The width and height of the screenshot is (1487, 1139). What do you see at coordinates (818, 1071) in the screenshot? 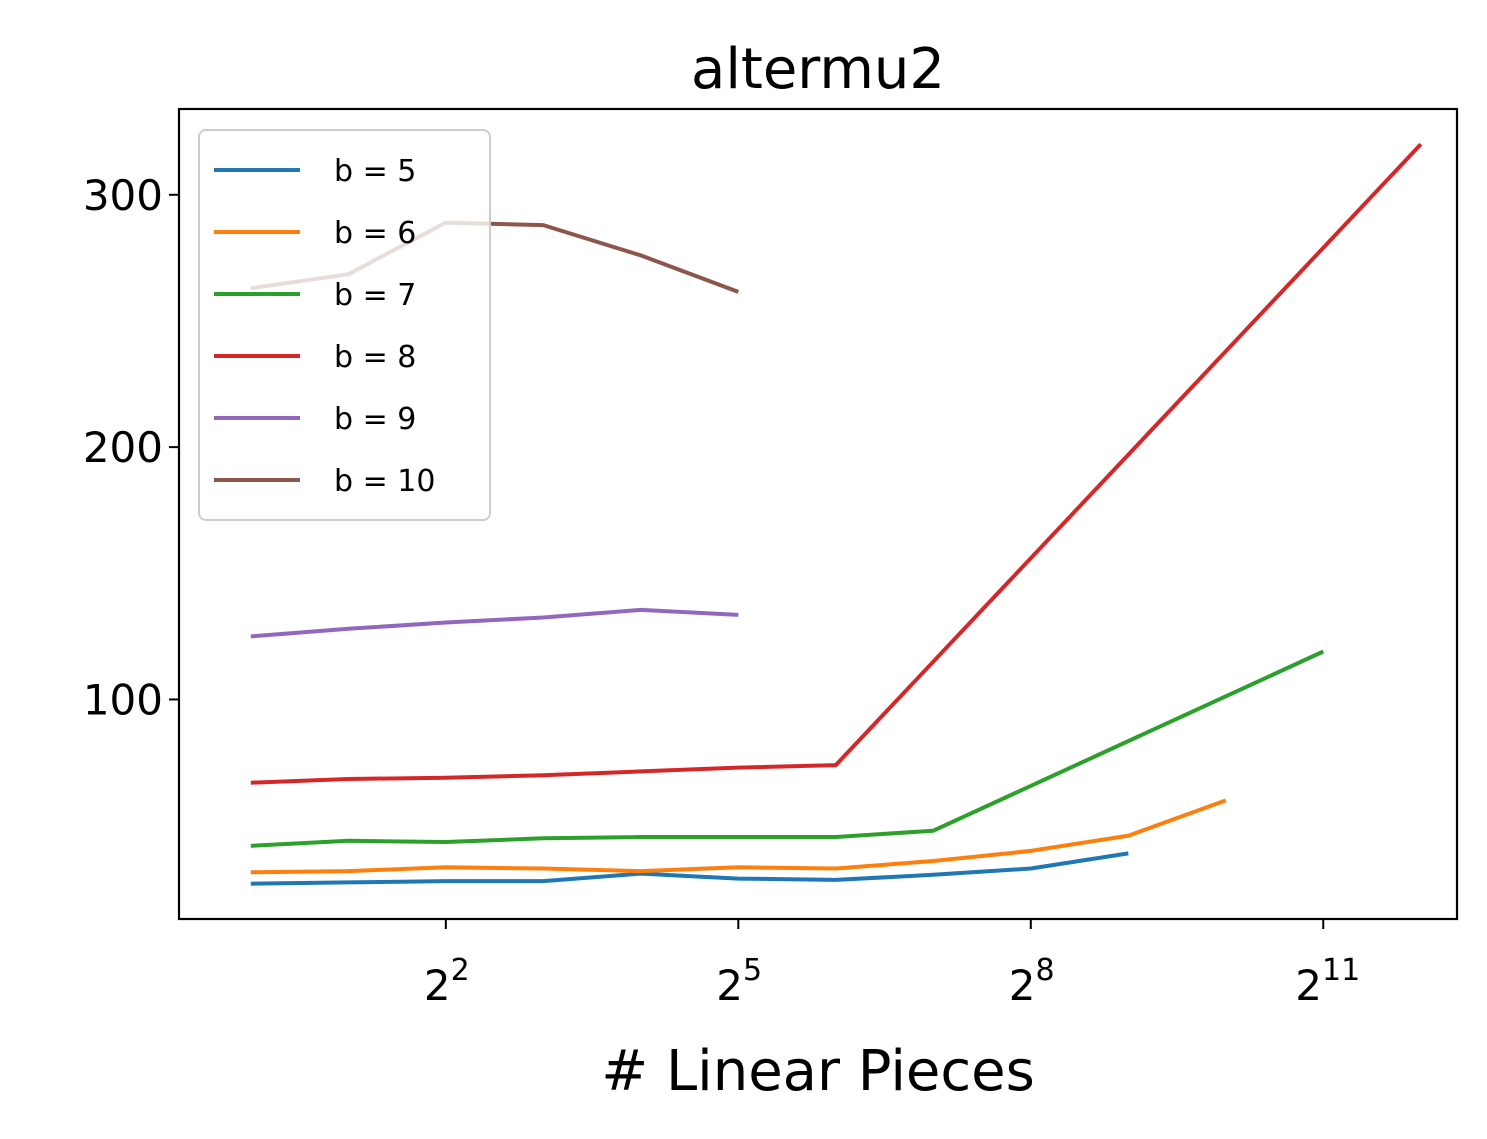
I see `x-axis-label: # Linear Pieces` at bounding box center [818, 1071].